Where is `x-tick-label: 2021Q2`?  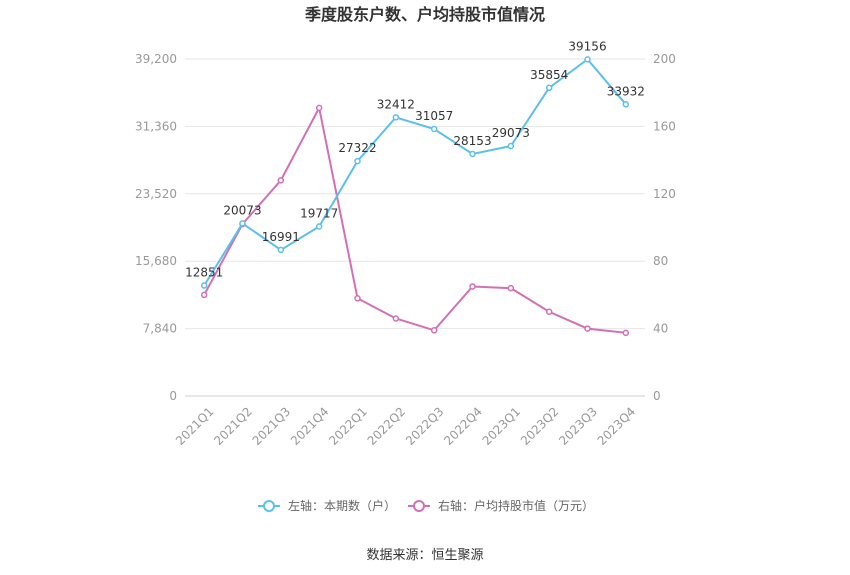 x-tick-label: 2021Q2 is located at coordinates (233, 426).